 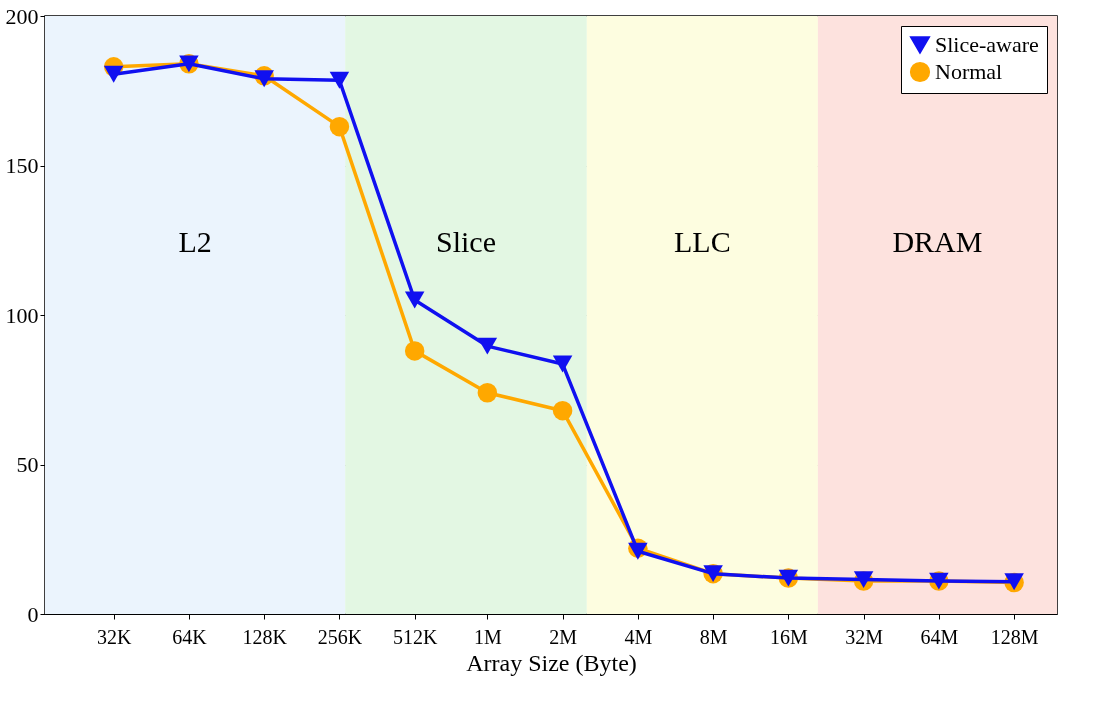 I want to click on x-tick-label: 1M, so click(x=487, y=636).